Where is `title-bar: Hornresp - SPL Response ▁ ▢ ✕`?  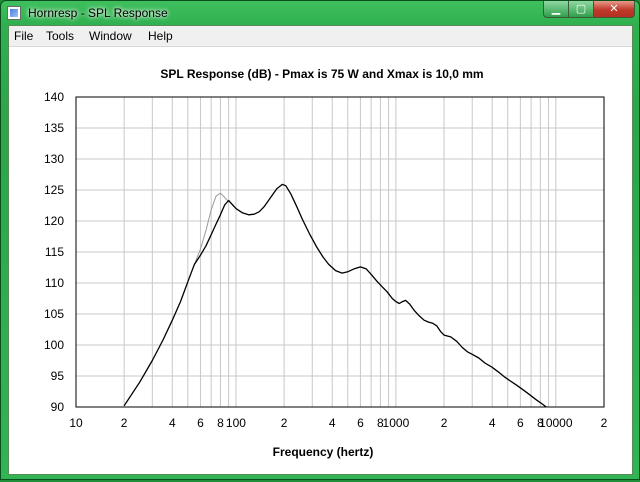 title-bar: Hornresp - SPL Response ▁ ▢ ✕ is located at coordinates (320, 13).